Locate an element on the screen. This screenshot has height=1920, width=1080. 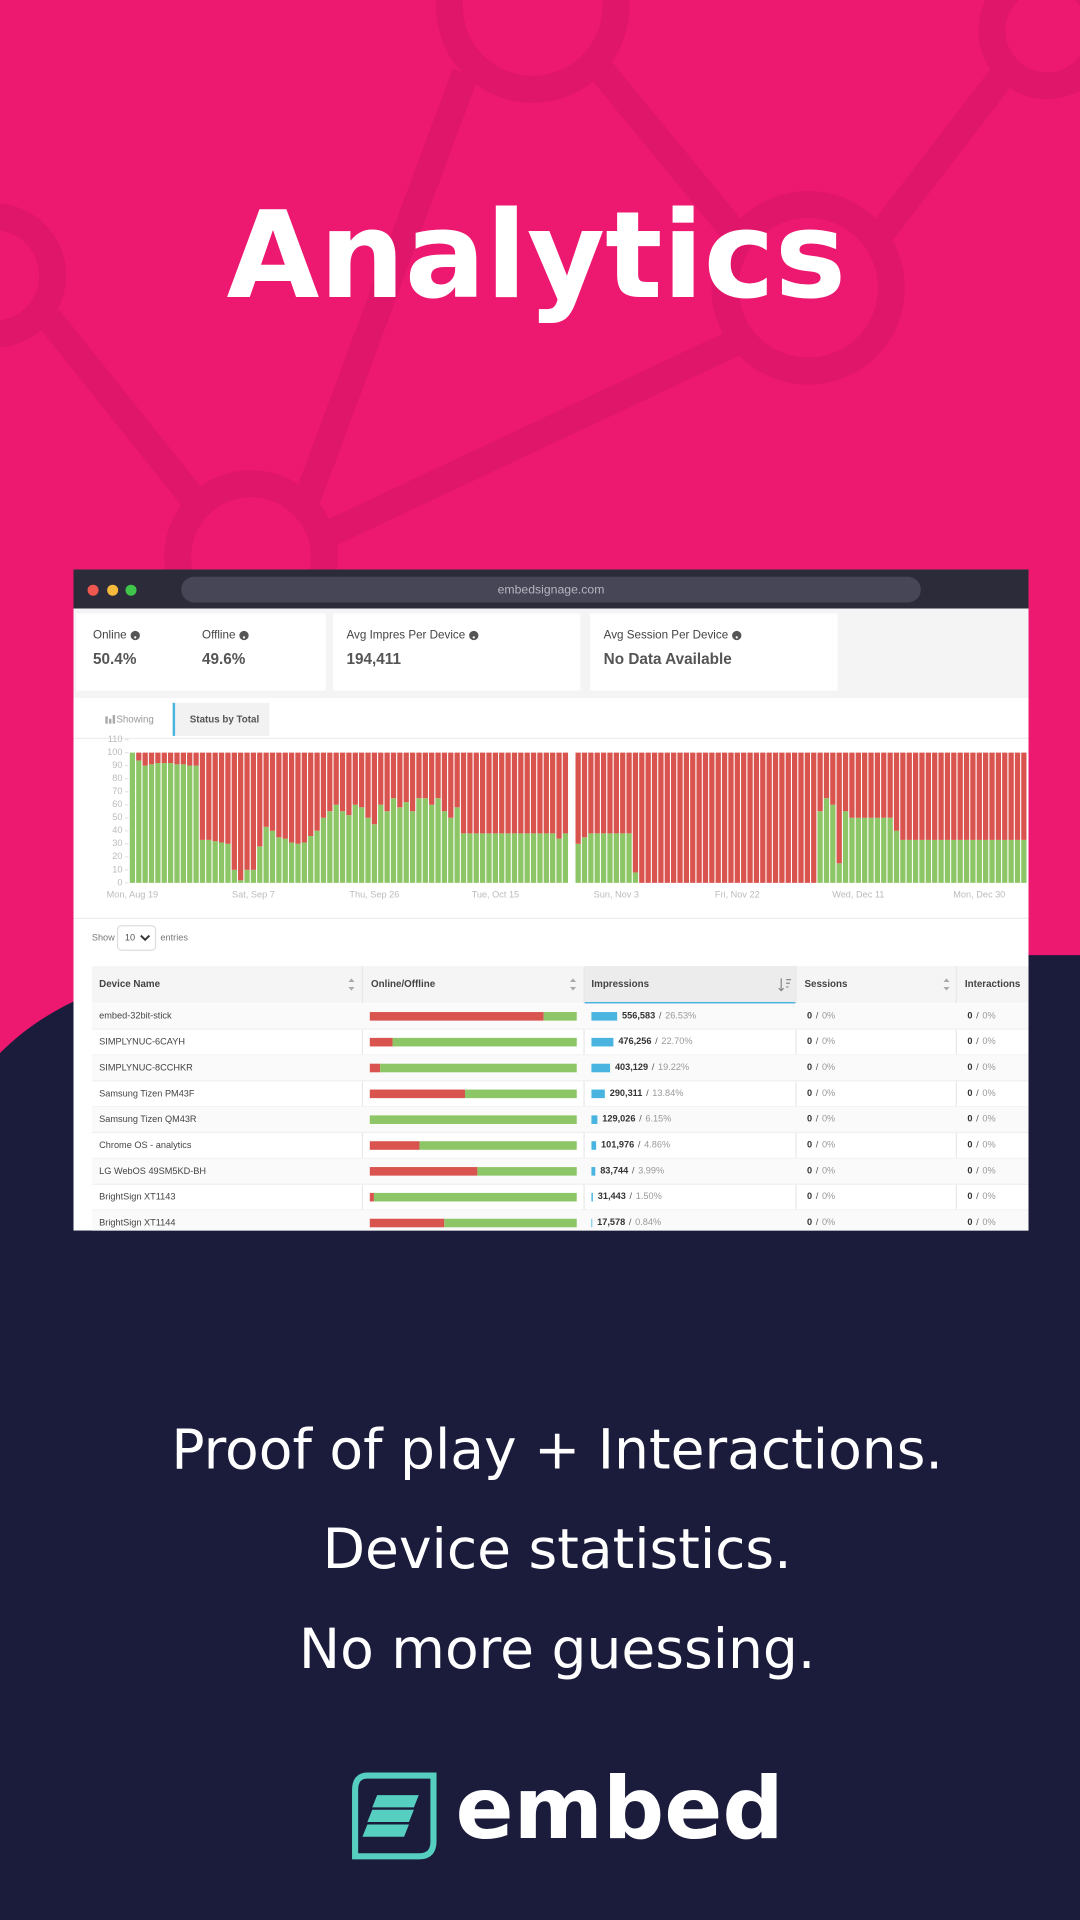
column-header: Interactions is located at coordinates (993, 984).